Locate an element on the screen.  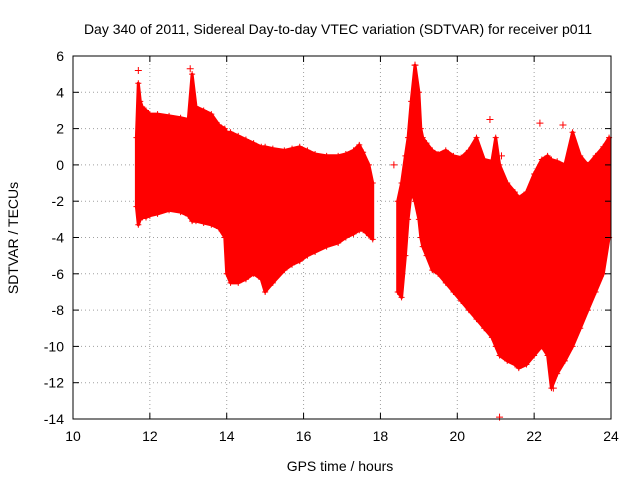
x-tick-label: 14 is located at coordinates (227, 436).